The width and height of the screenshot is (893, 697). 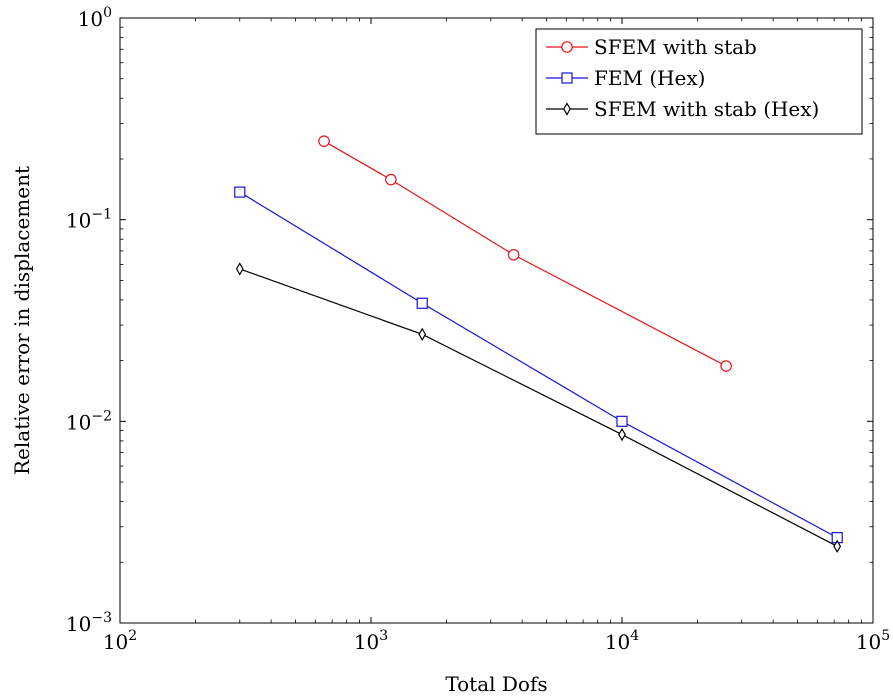 I want to click on legend-label: SFEM with stab (Hex), so click(x=706, y=109).